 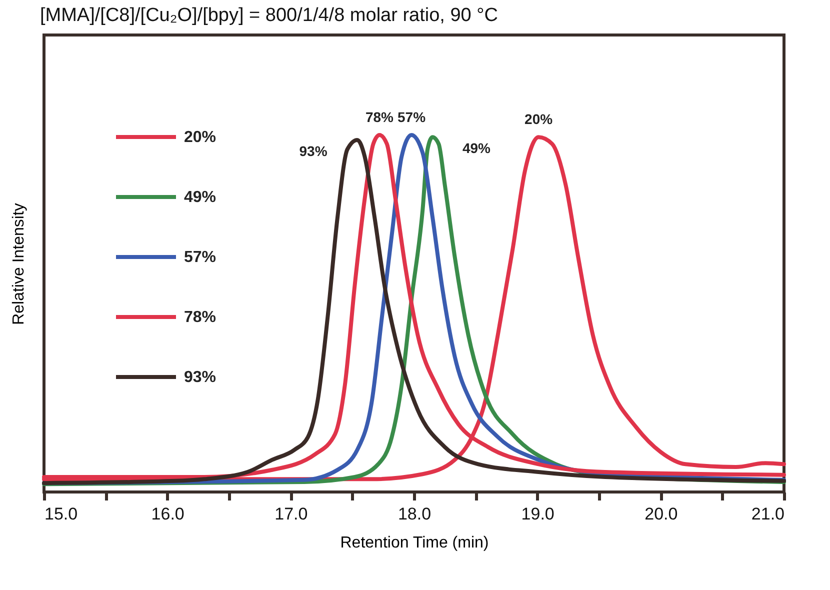 I want to click on chart-title: [MMA]/[C8]/[Cu₂O]/[bpy] = 800/1/4/8 molar ratio, 90 °C, so click(x=269, y=15).